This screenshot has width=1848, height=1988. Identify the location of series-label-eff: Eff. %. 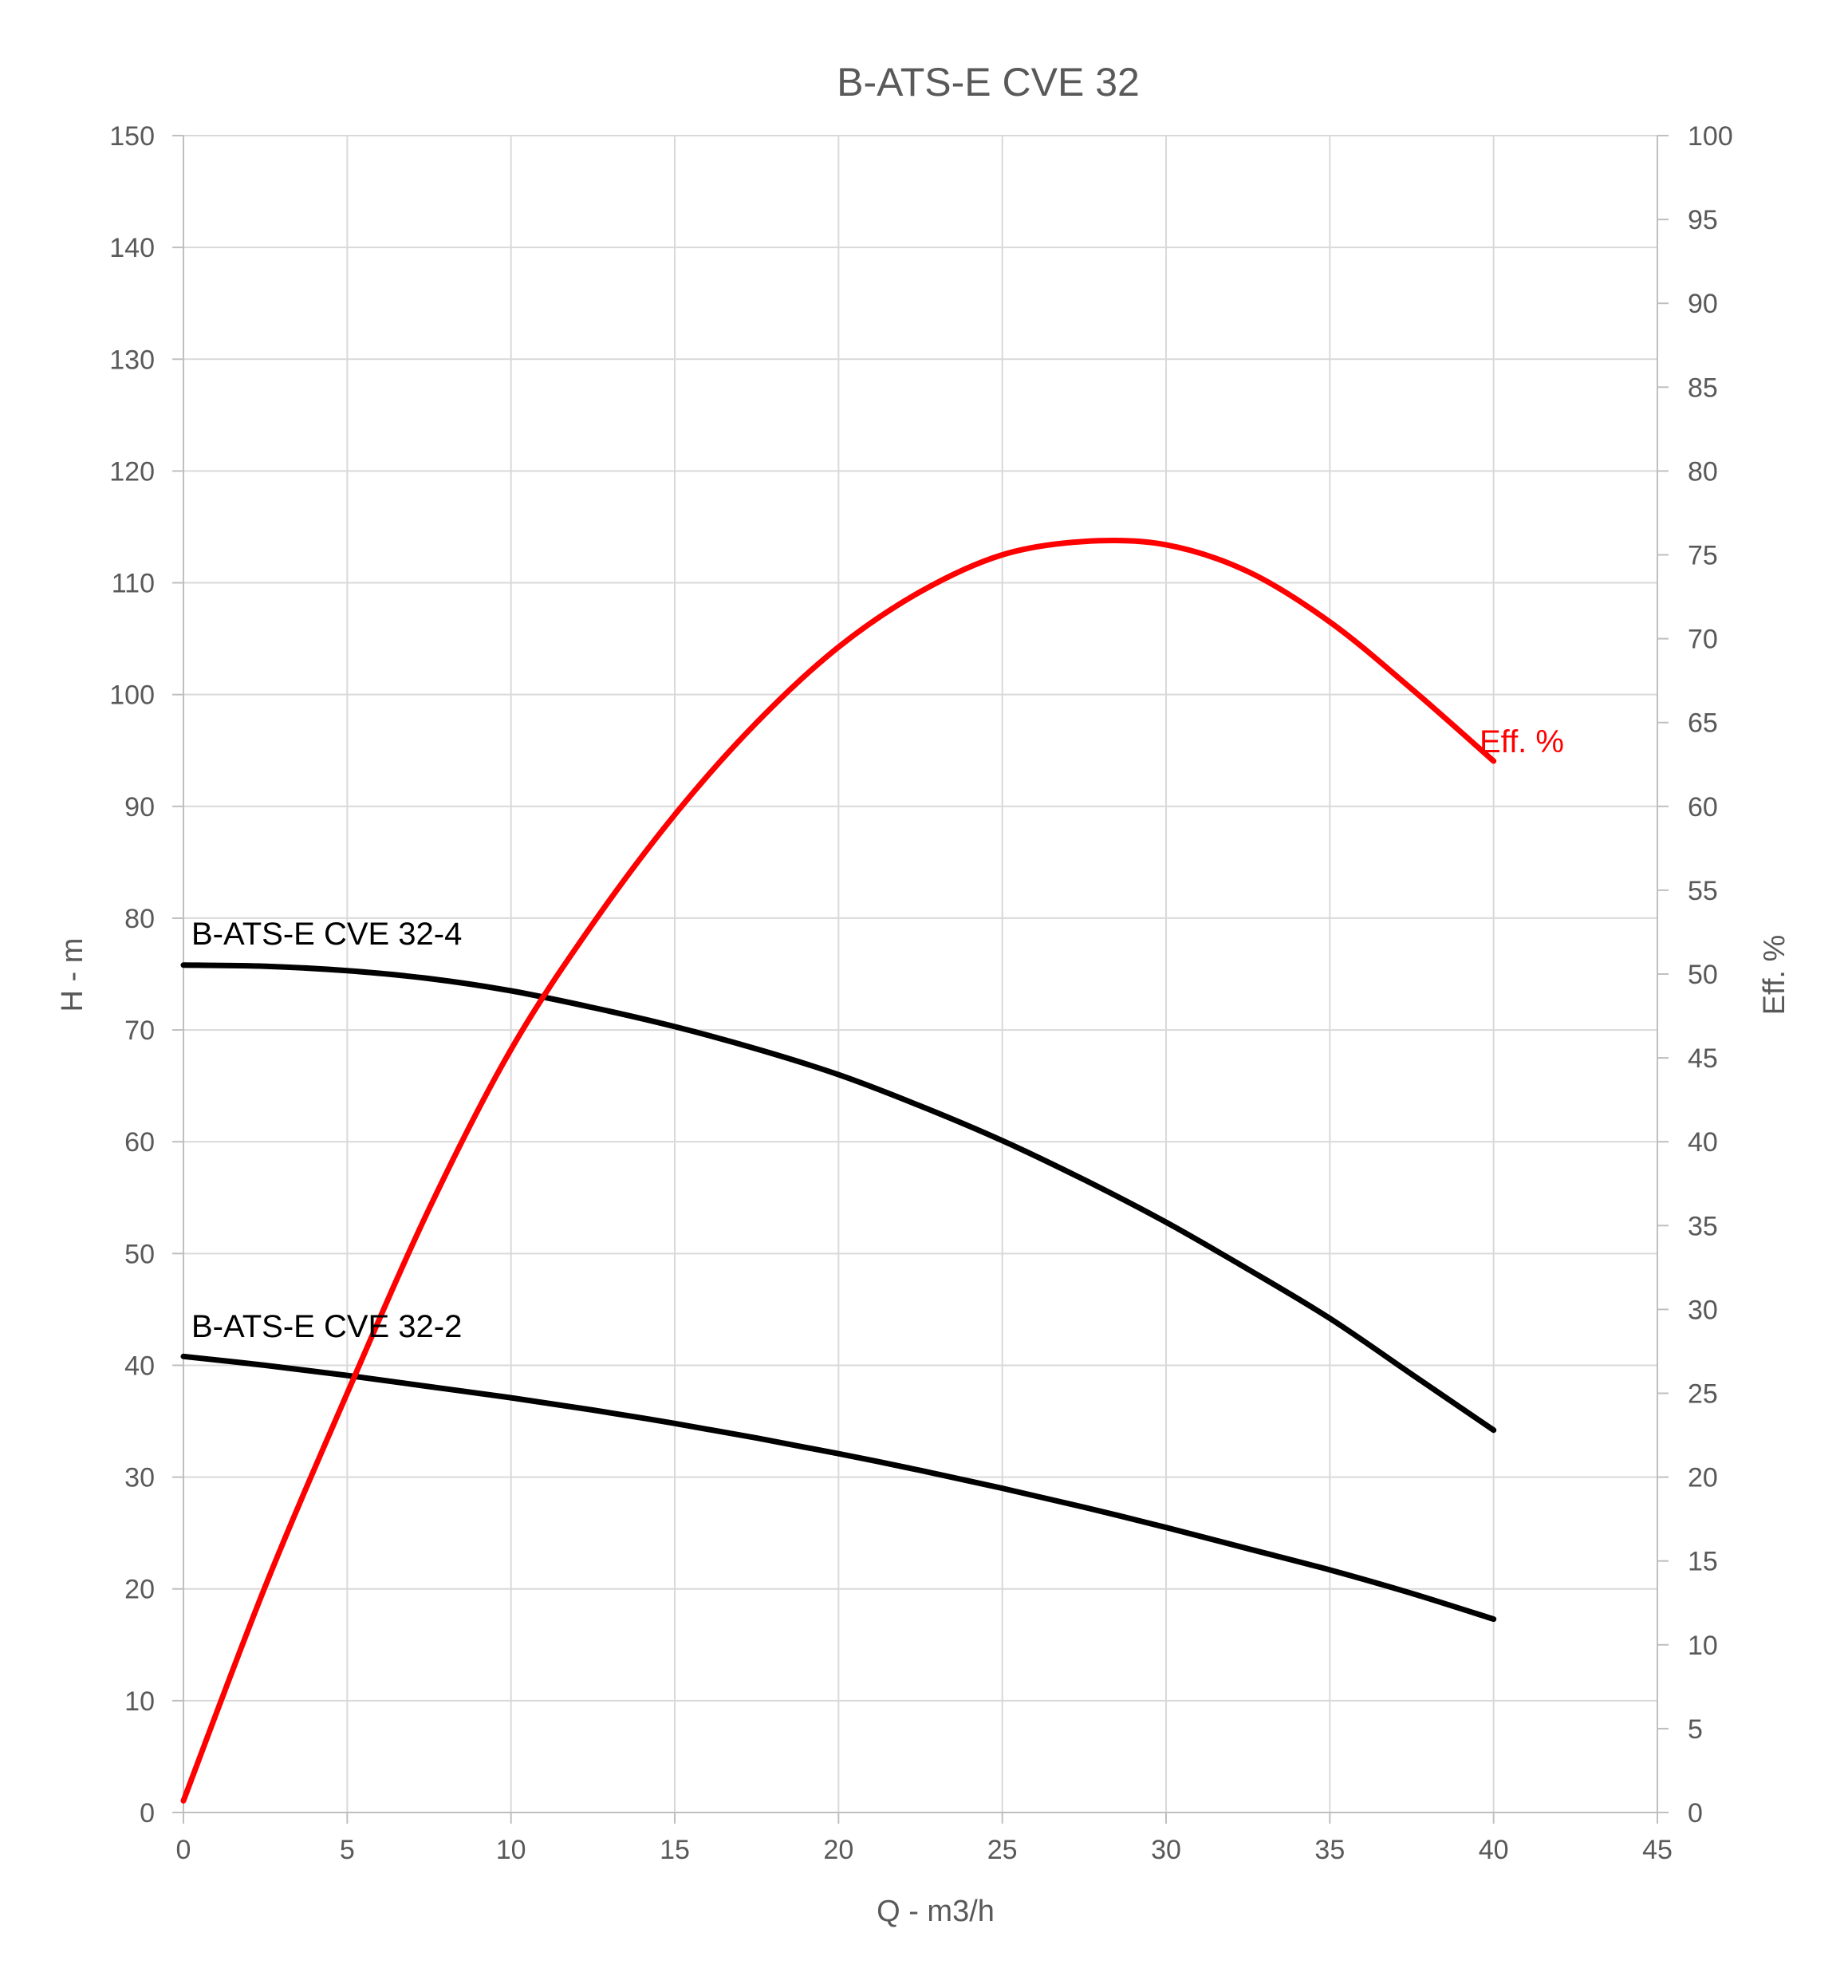
(1522, 741).